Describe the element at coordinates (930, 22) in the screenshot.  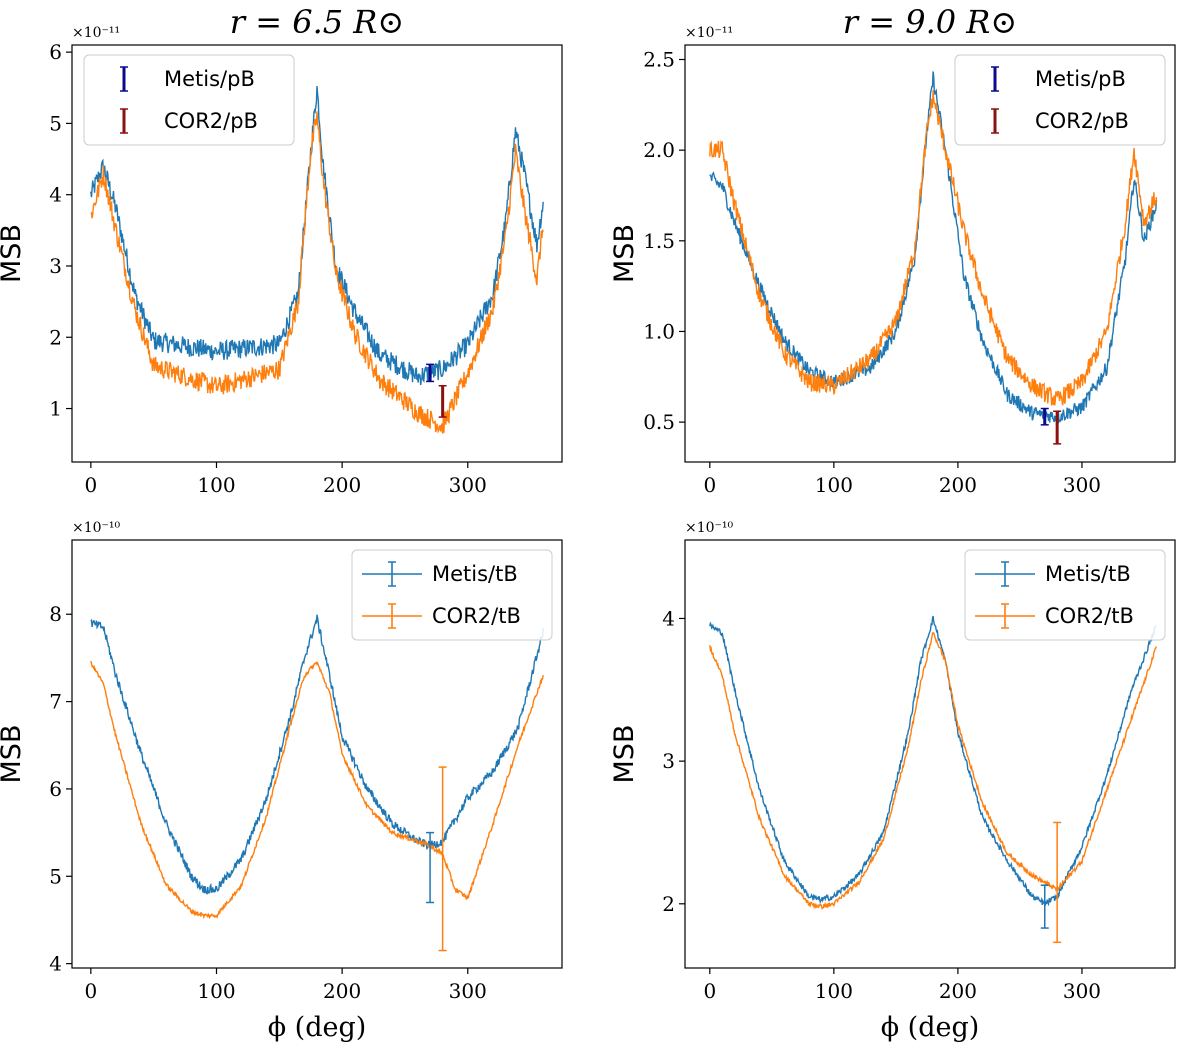
I see `chart-title: r = 9.0 R⊙` at that location.